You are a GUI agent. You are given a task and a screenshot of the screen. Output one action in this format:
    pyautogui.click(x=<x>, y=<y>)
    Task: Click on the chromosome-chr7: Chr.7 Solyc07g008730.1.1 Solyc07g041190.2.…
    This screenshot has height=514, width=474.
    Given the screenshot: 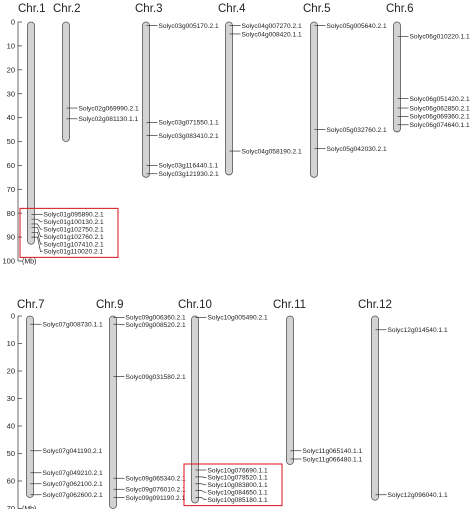 What is the action you would take?
    pyautogui.click(x=60, y=399)
    